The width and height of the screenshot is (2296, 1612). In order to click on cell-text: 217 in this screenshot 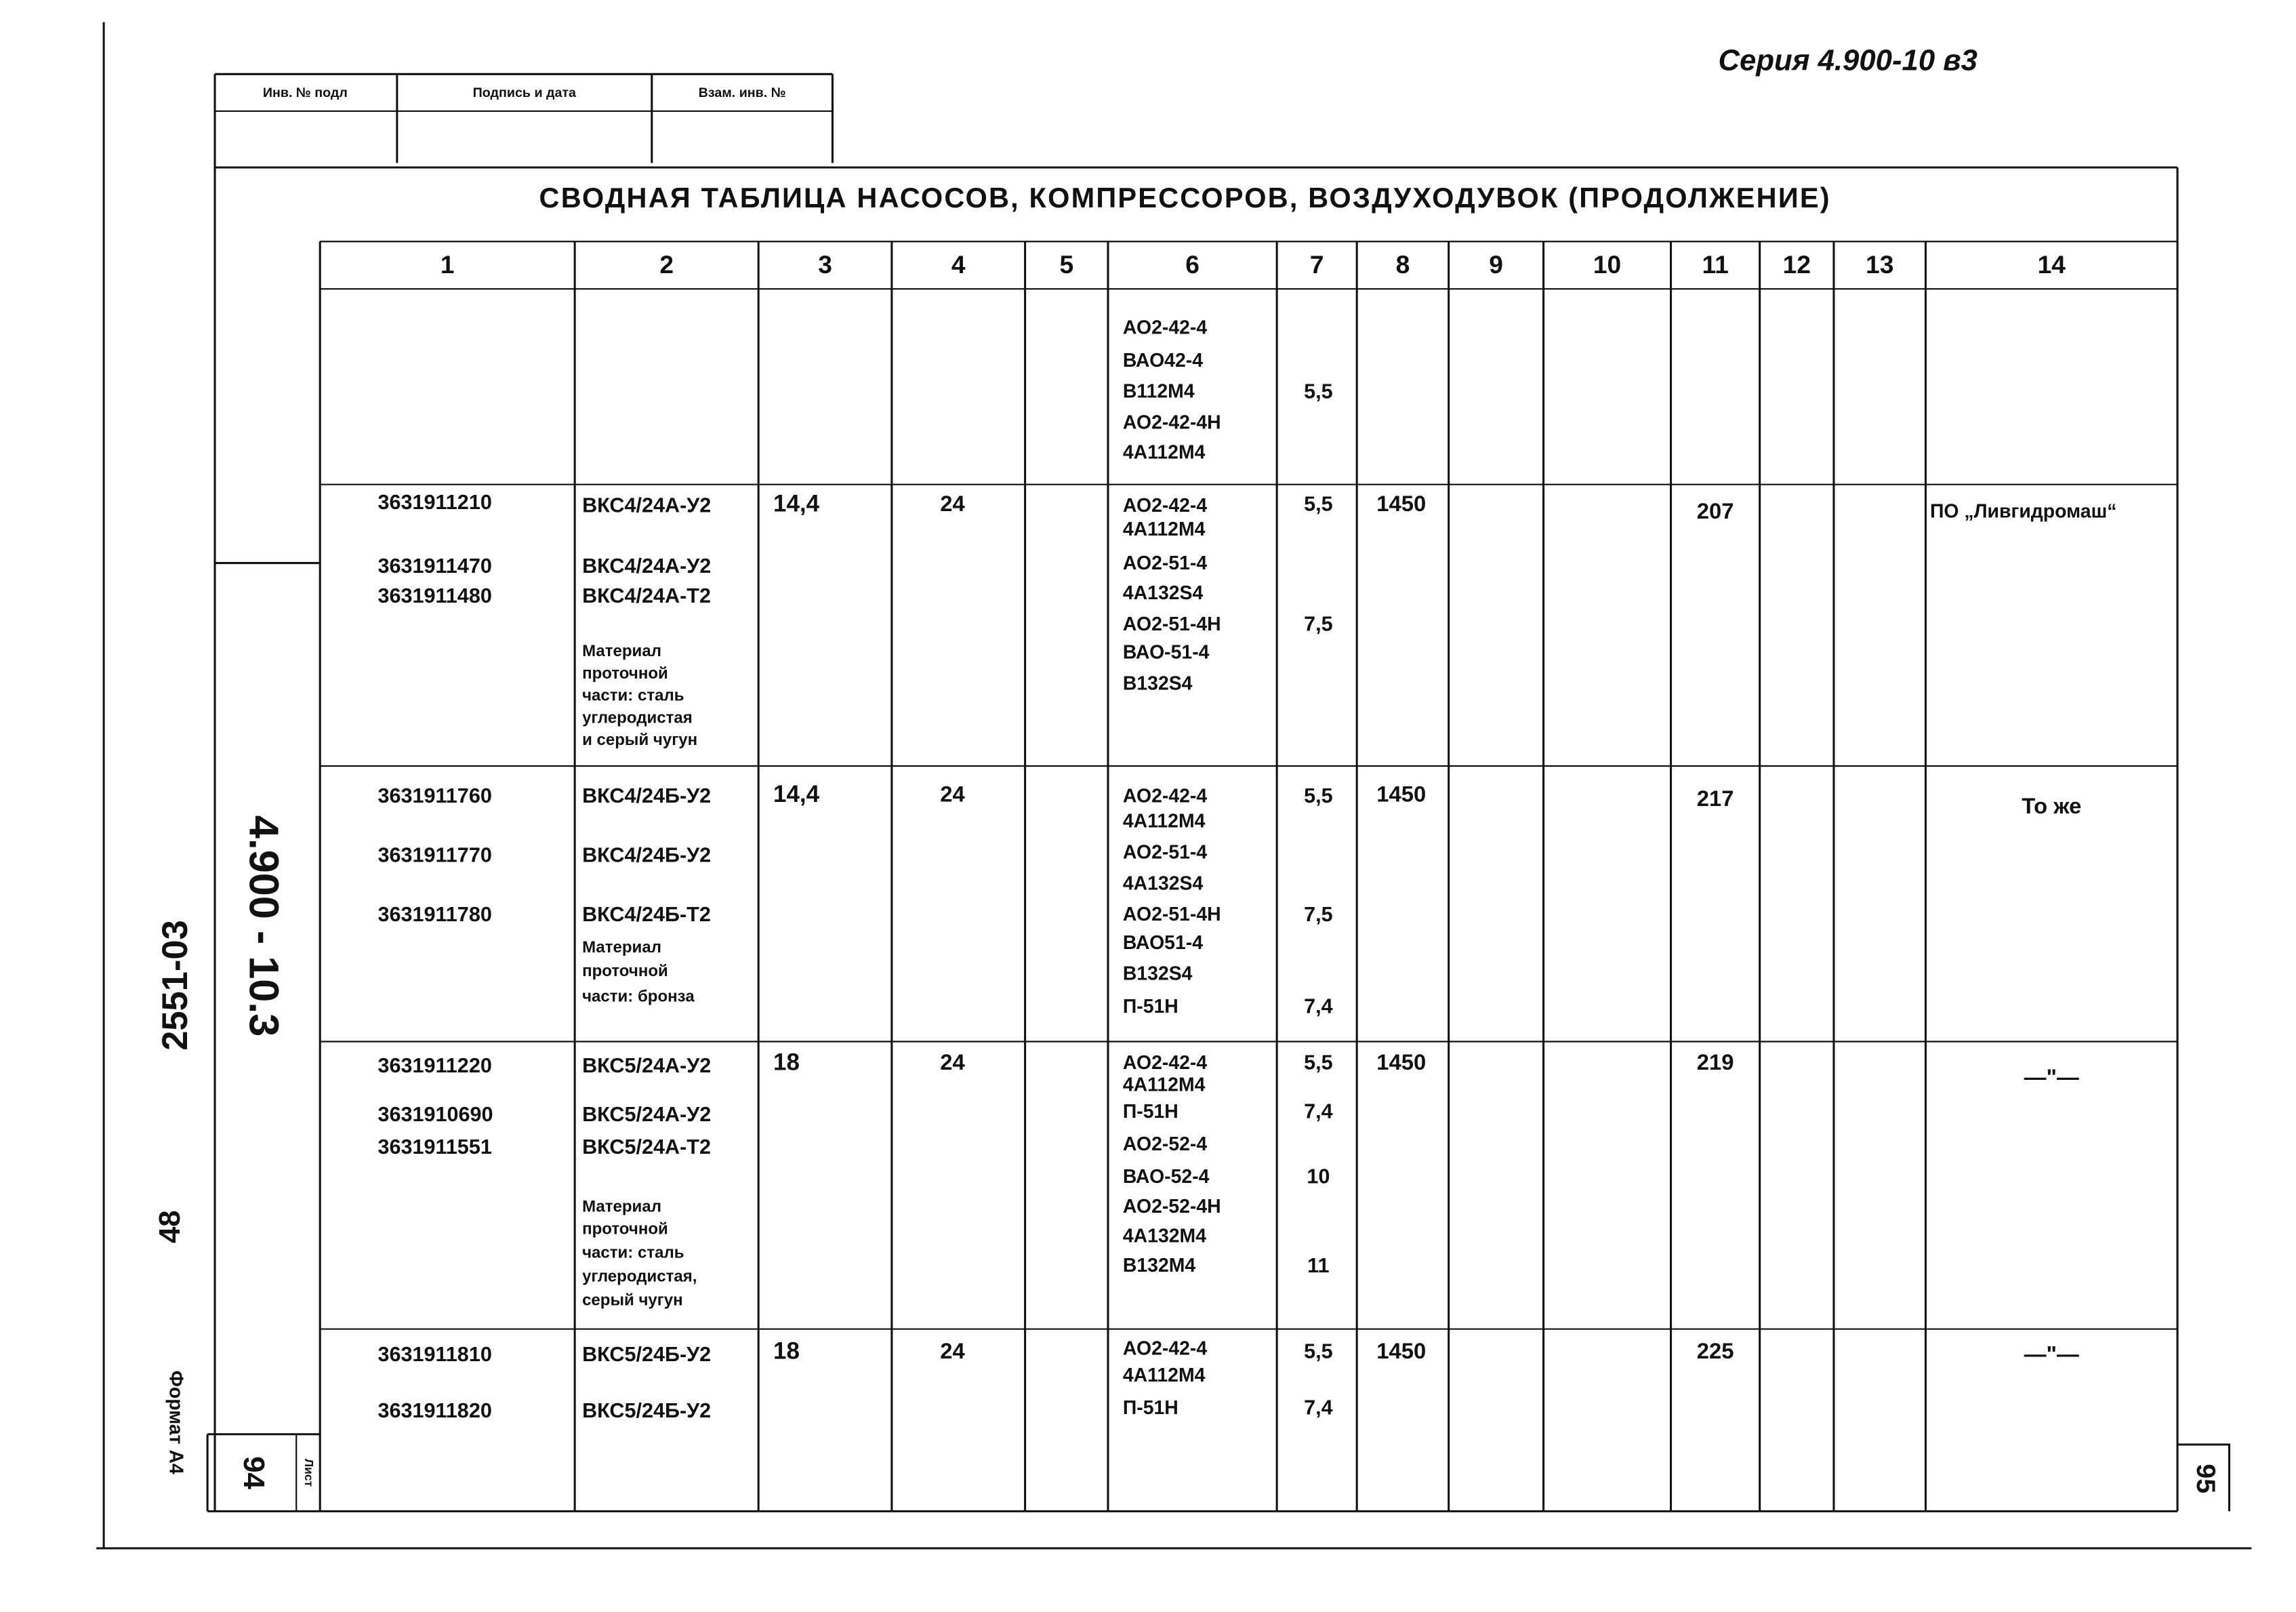, I will do `click(1715, 798)`.